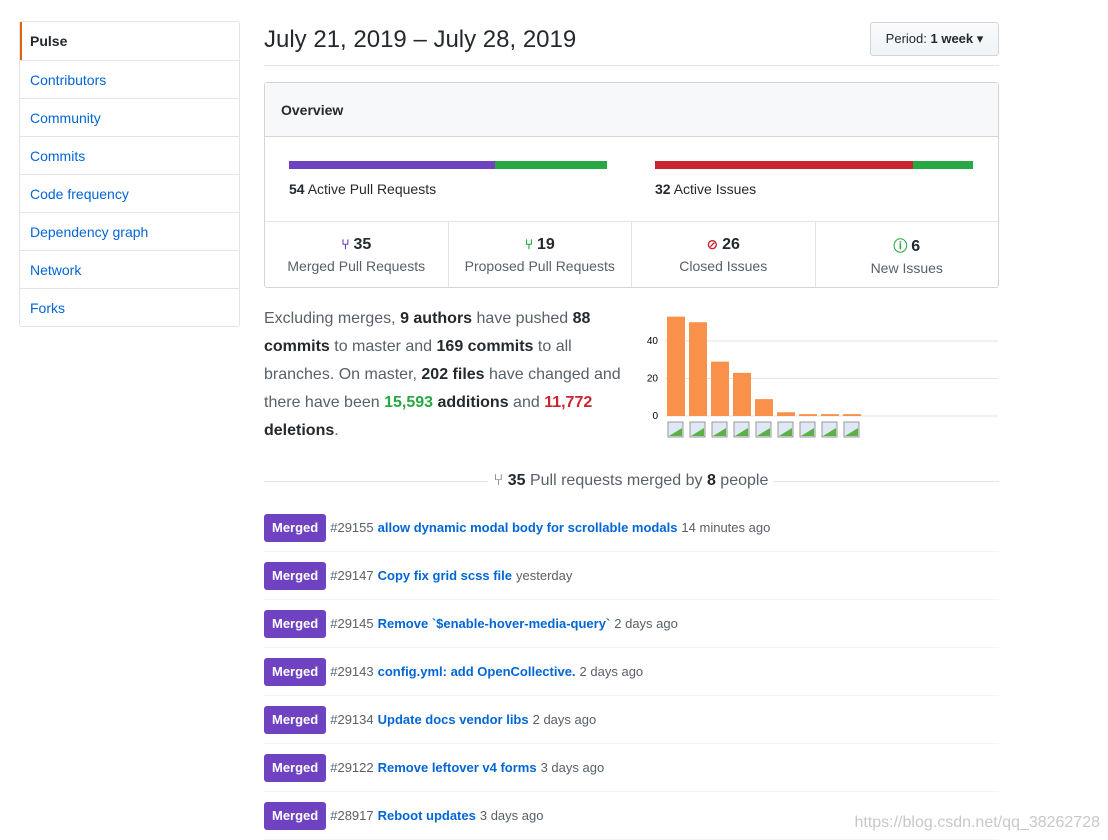  What do you see at coordinates (554, 481) in the screenshot?
I see `merged-prs-heading: ⑂ 35 Pull requests merged by 8 people` at bounding box center [554, 481].